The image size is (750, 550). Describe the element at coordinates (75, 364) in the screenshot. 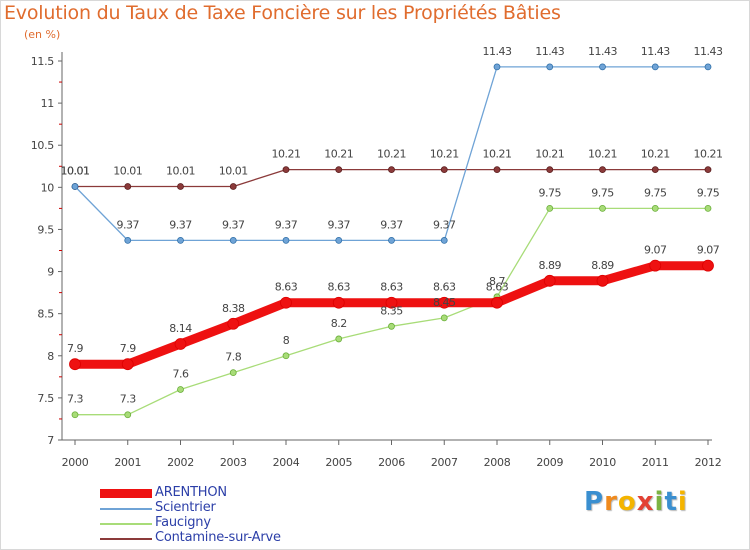

I see `data-point-arenthon-2000` at that location.